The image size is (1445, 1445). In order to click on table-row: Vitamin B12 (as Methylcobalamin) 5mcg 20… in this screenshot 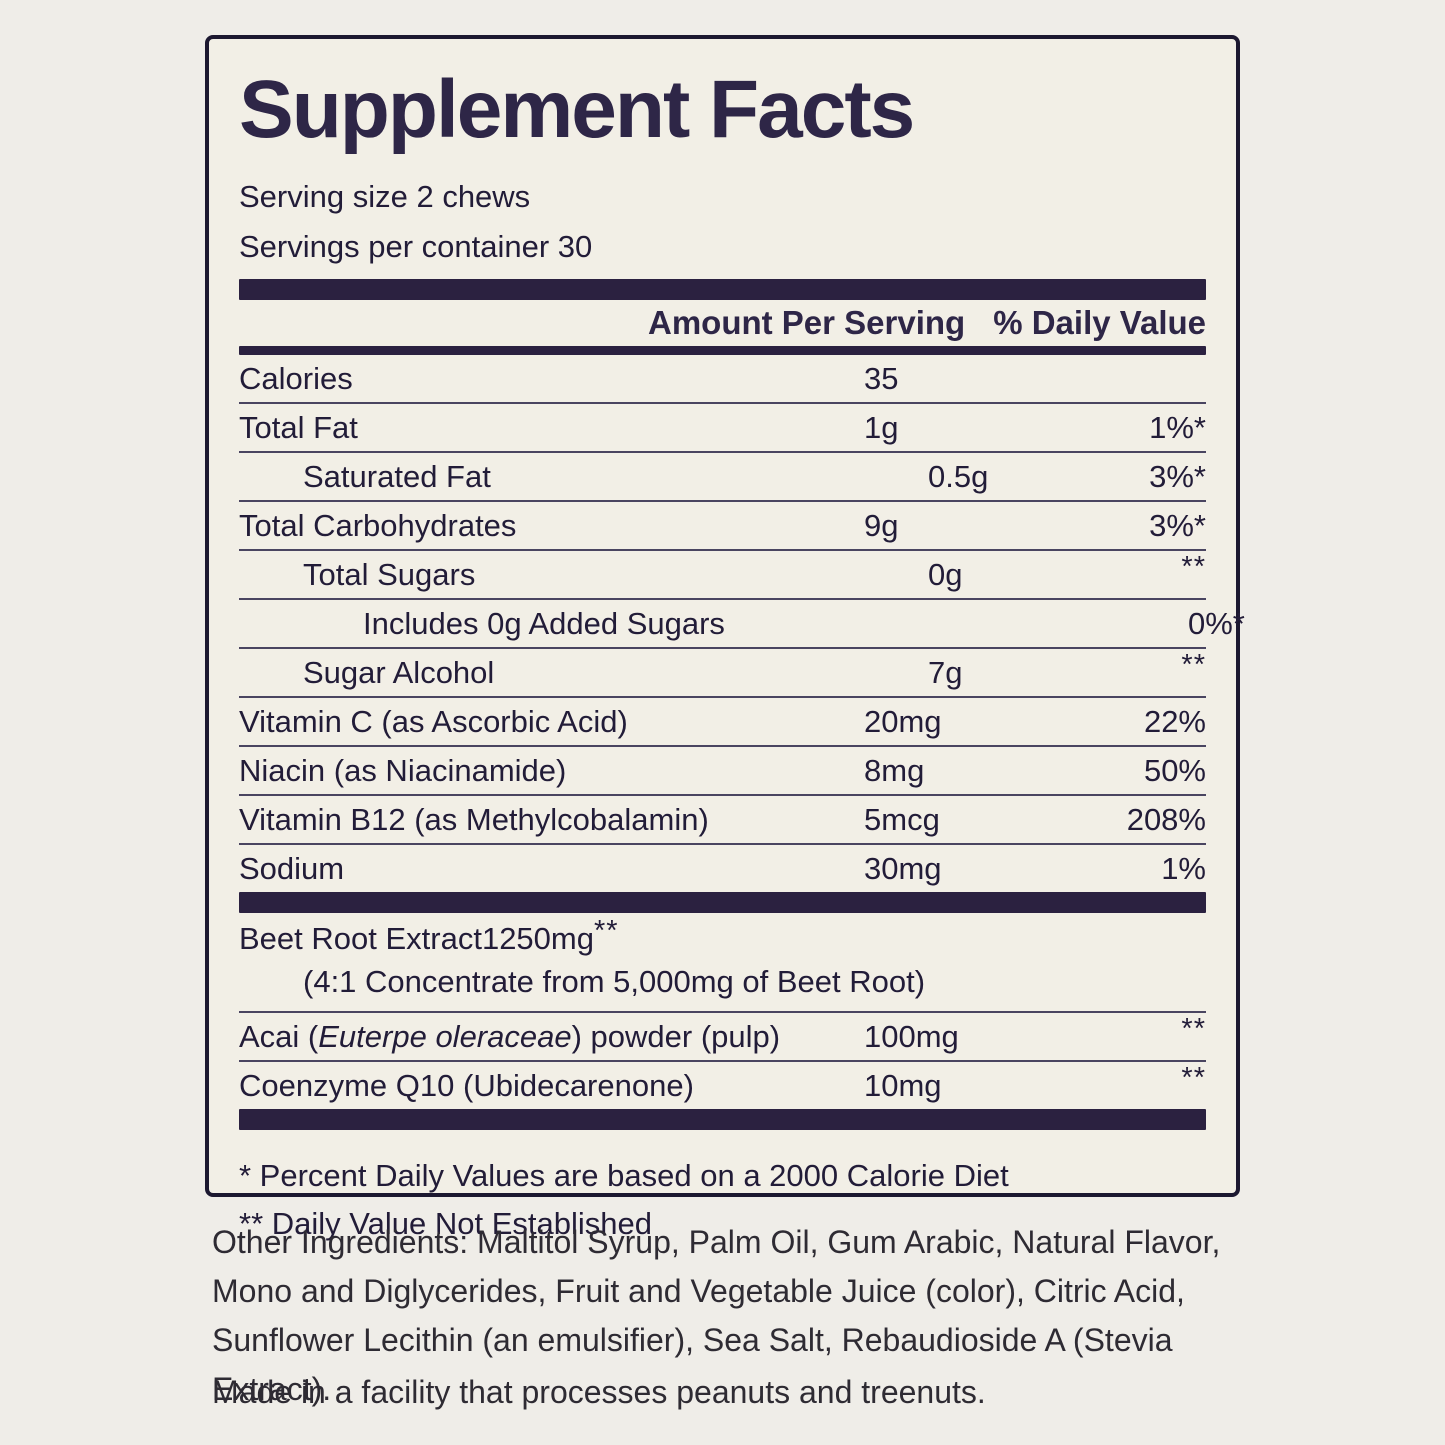, I will do `click(722, 820)`.